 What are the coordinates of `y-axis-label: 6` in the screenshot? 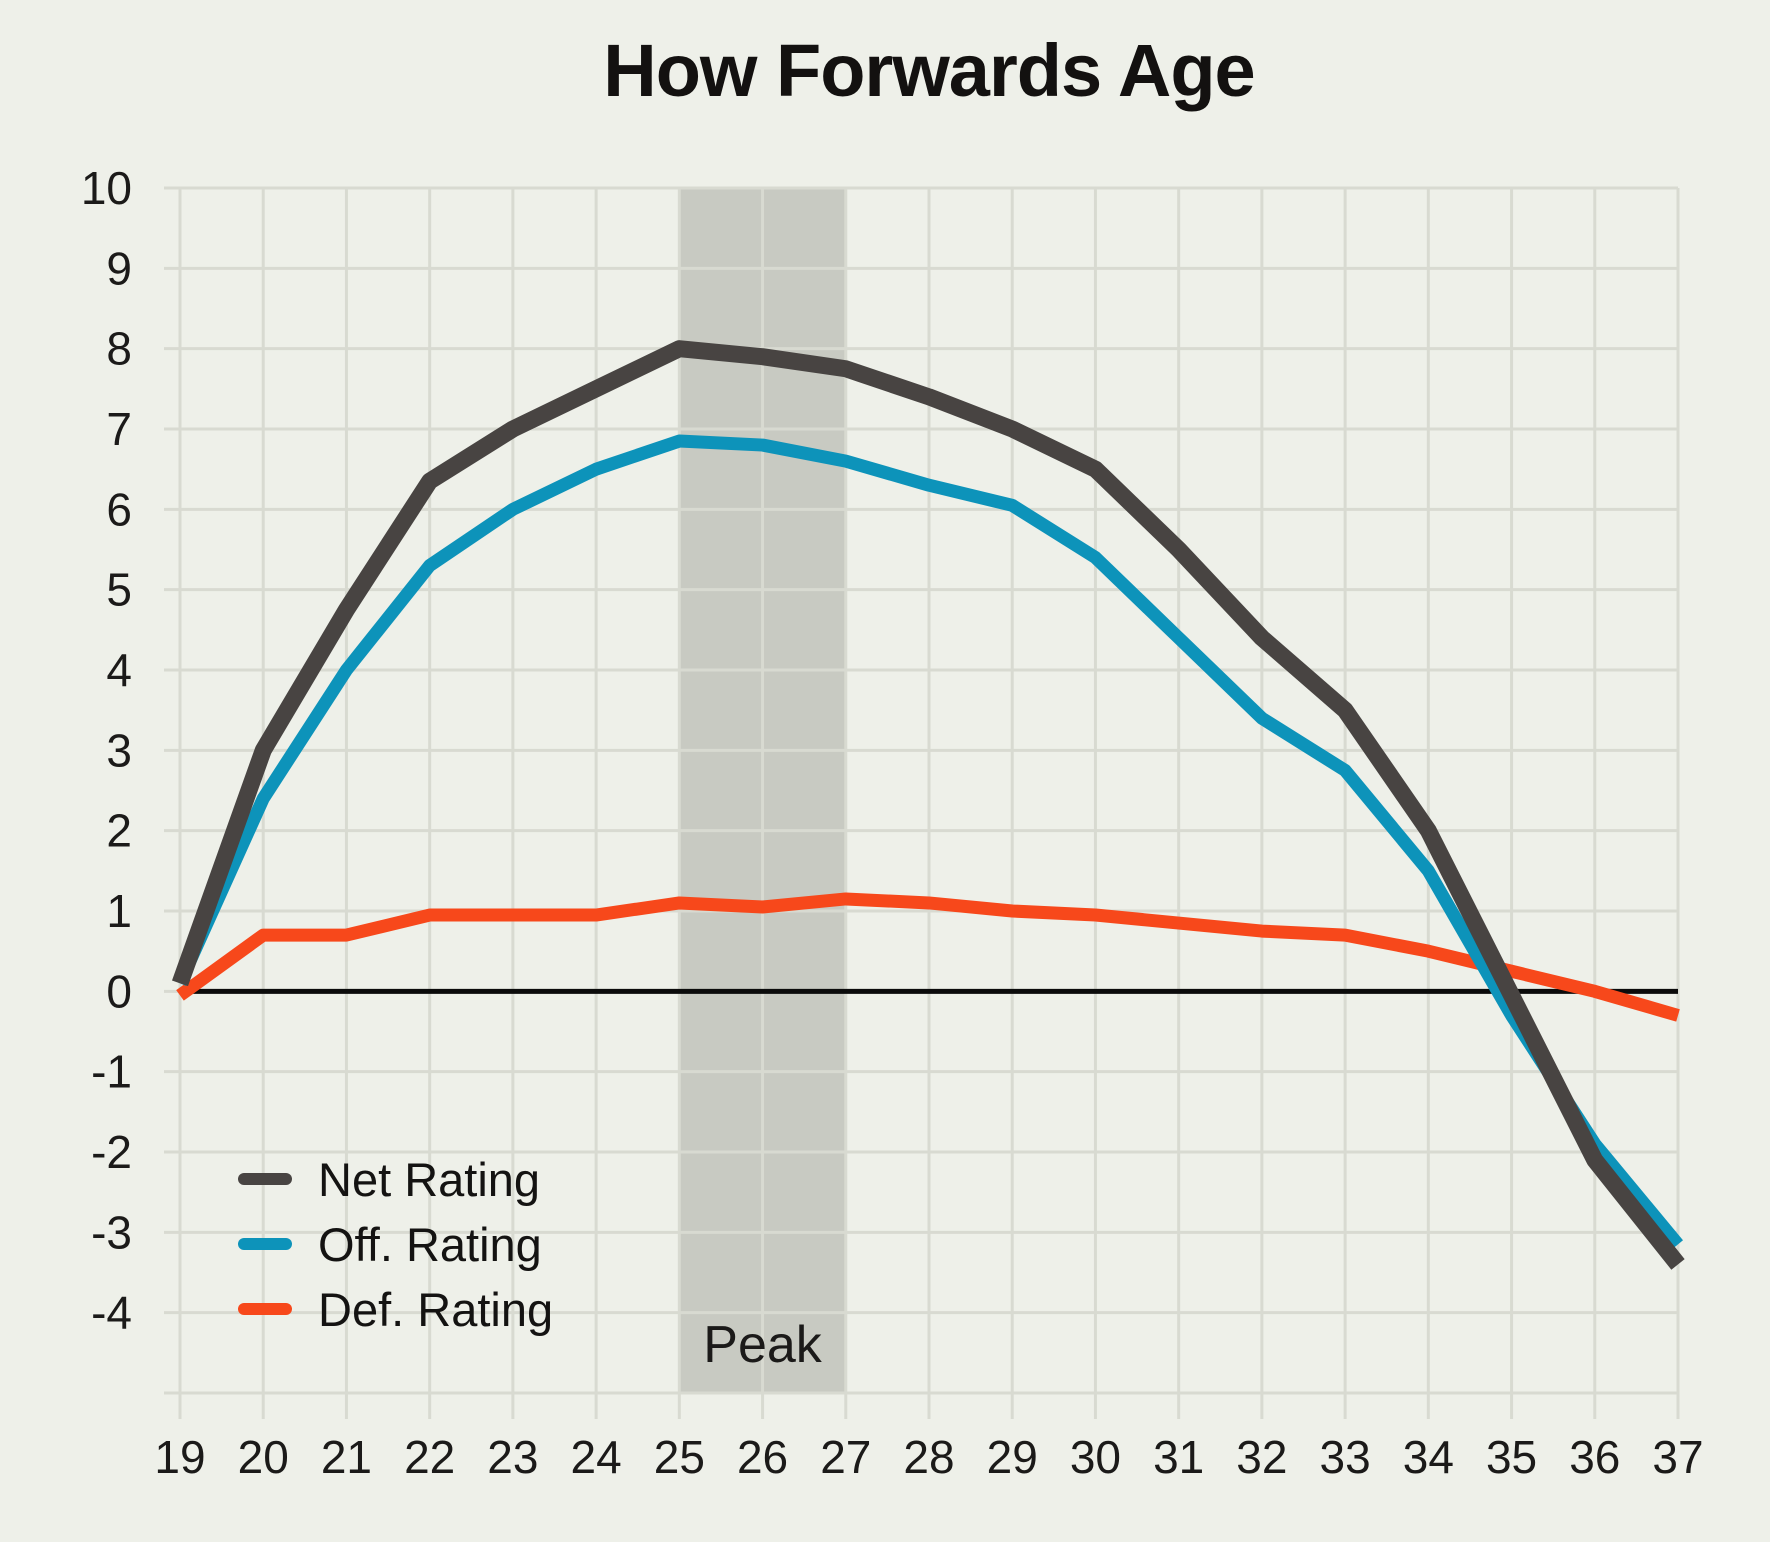 It's located at (119, 509).